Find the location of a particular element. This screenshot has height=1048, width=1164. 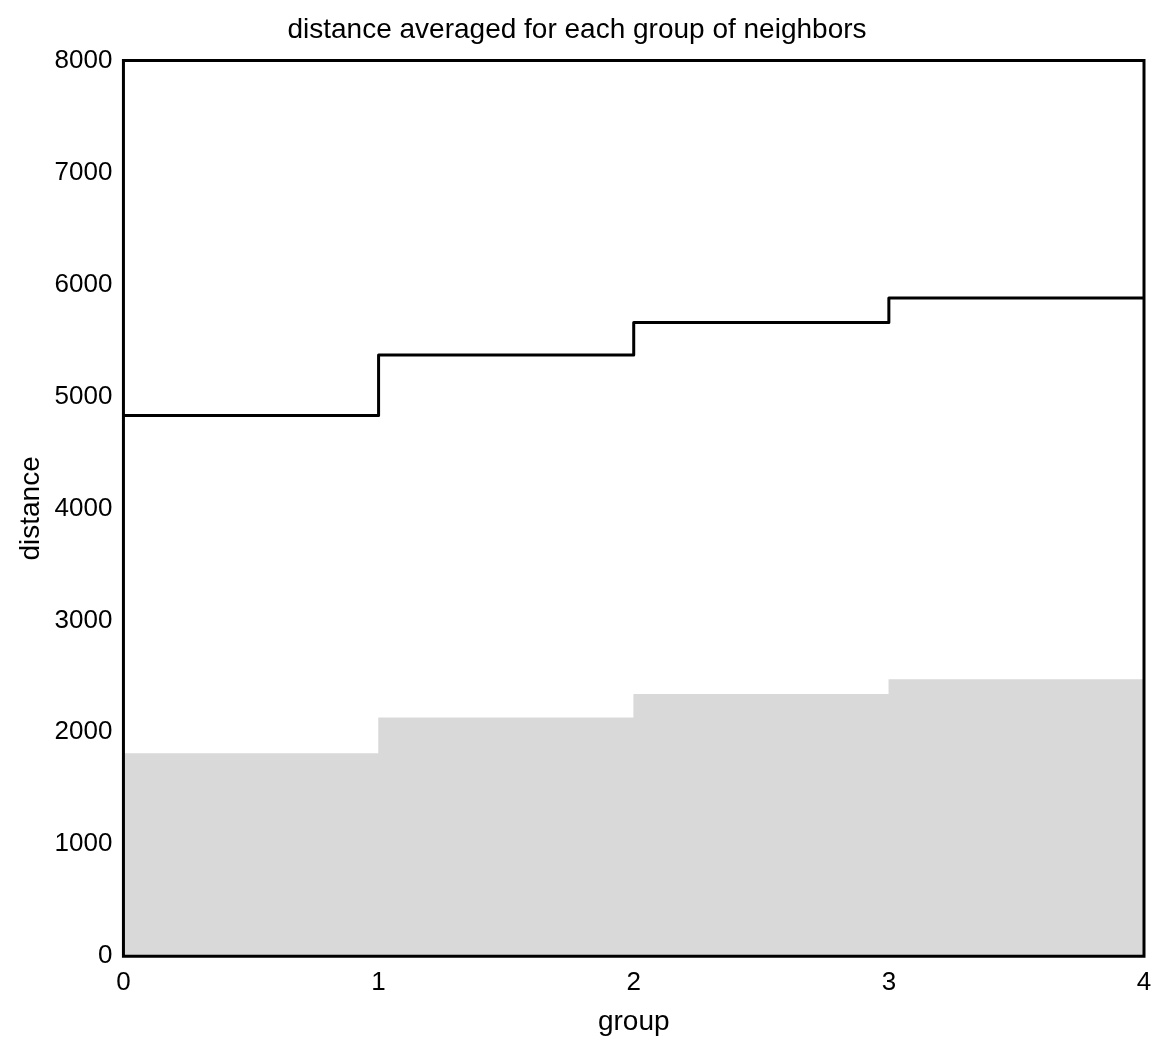

y-tick-label: 0 is located at coordinates (105, 954).